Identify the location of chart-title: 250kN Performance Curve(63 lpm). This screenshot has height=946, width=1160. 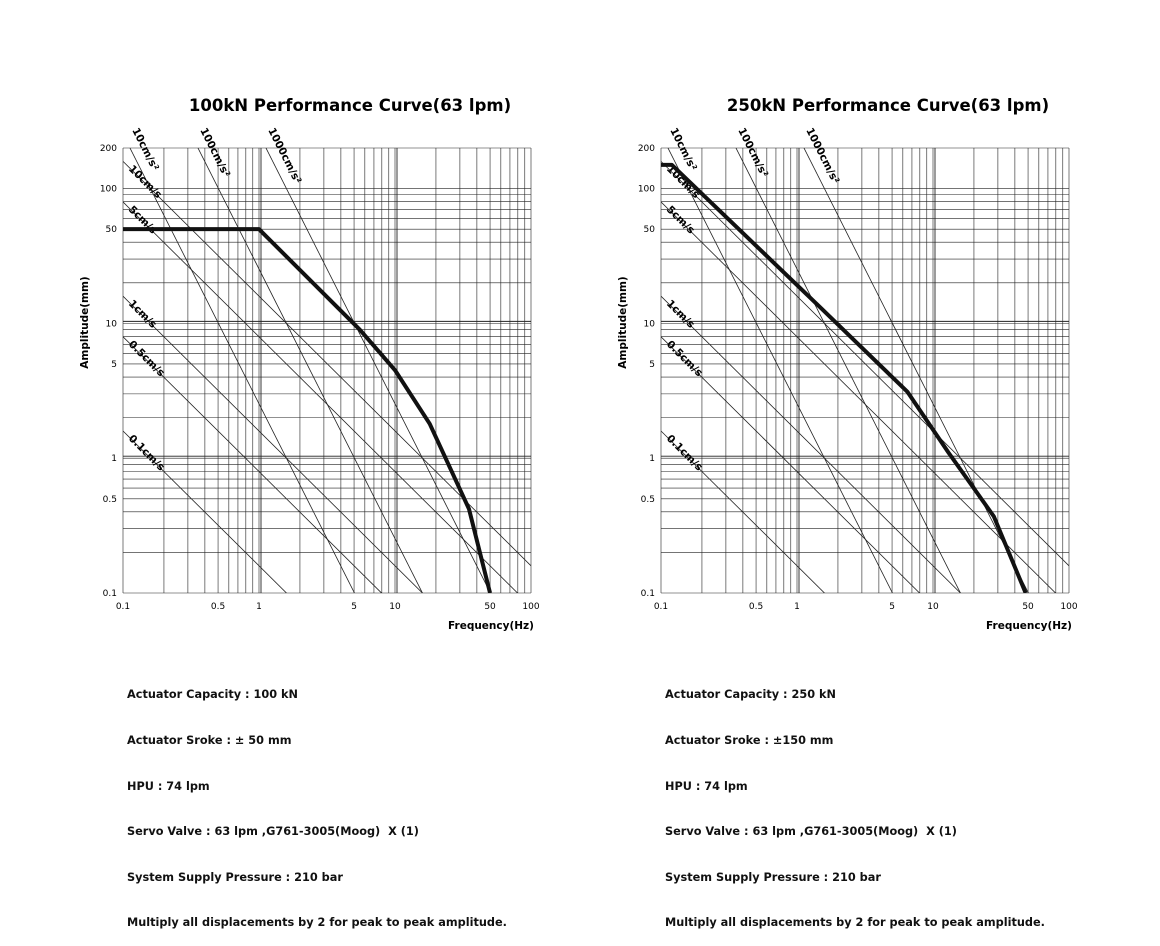
(888, 105).